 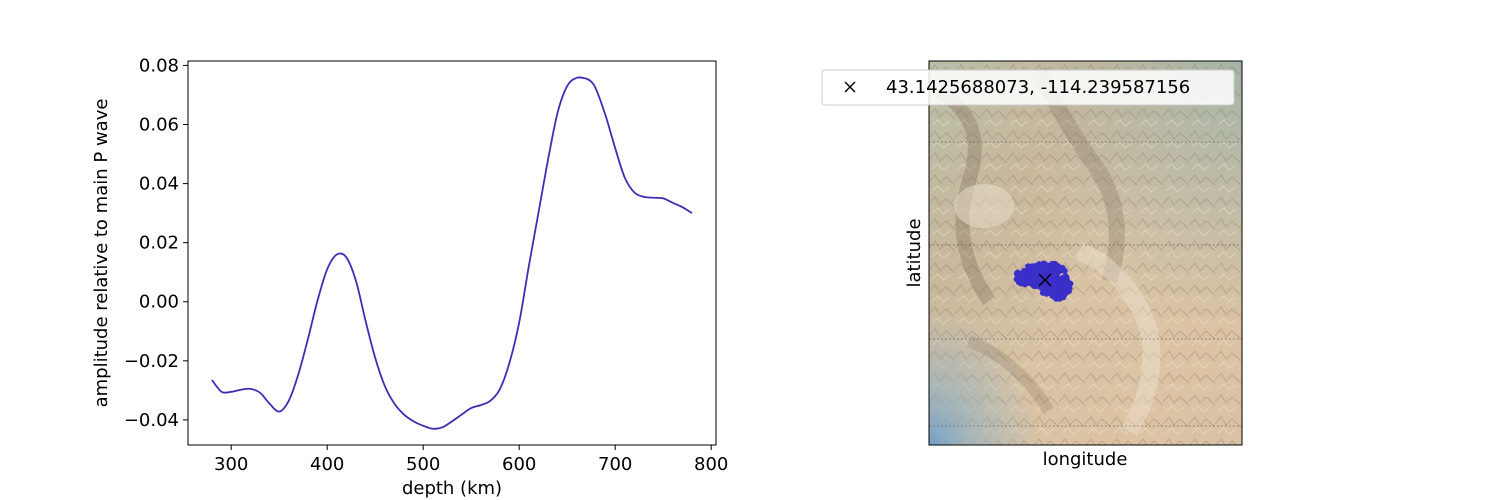 I want to click on y-tick-label: −0.02, so click(x=151, y=361).